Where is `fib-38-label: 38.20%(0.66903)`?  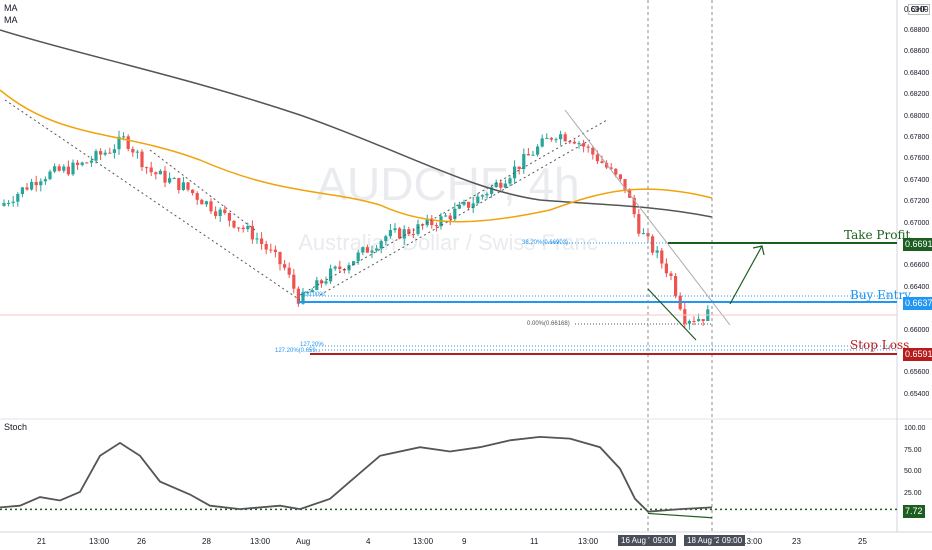
fib-38-label: 38.20%(0.66903) is located at coordinates (545, 243).